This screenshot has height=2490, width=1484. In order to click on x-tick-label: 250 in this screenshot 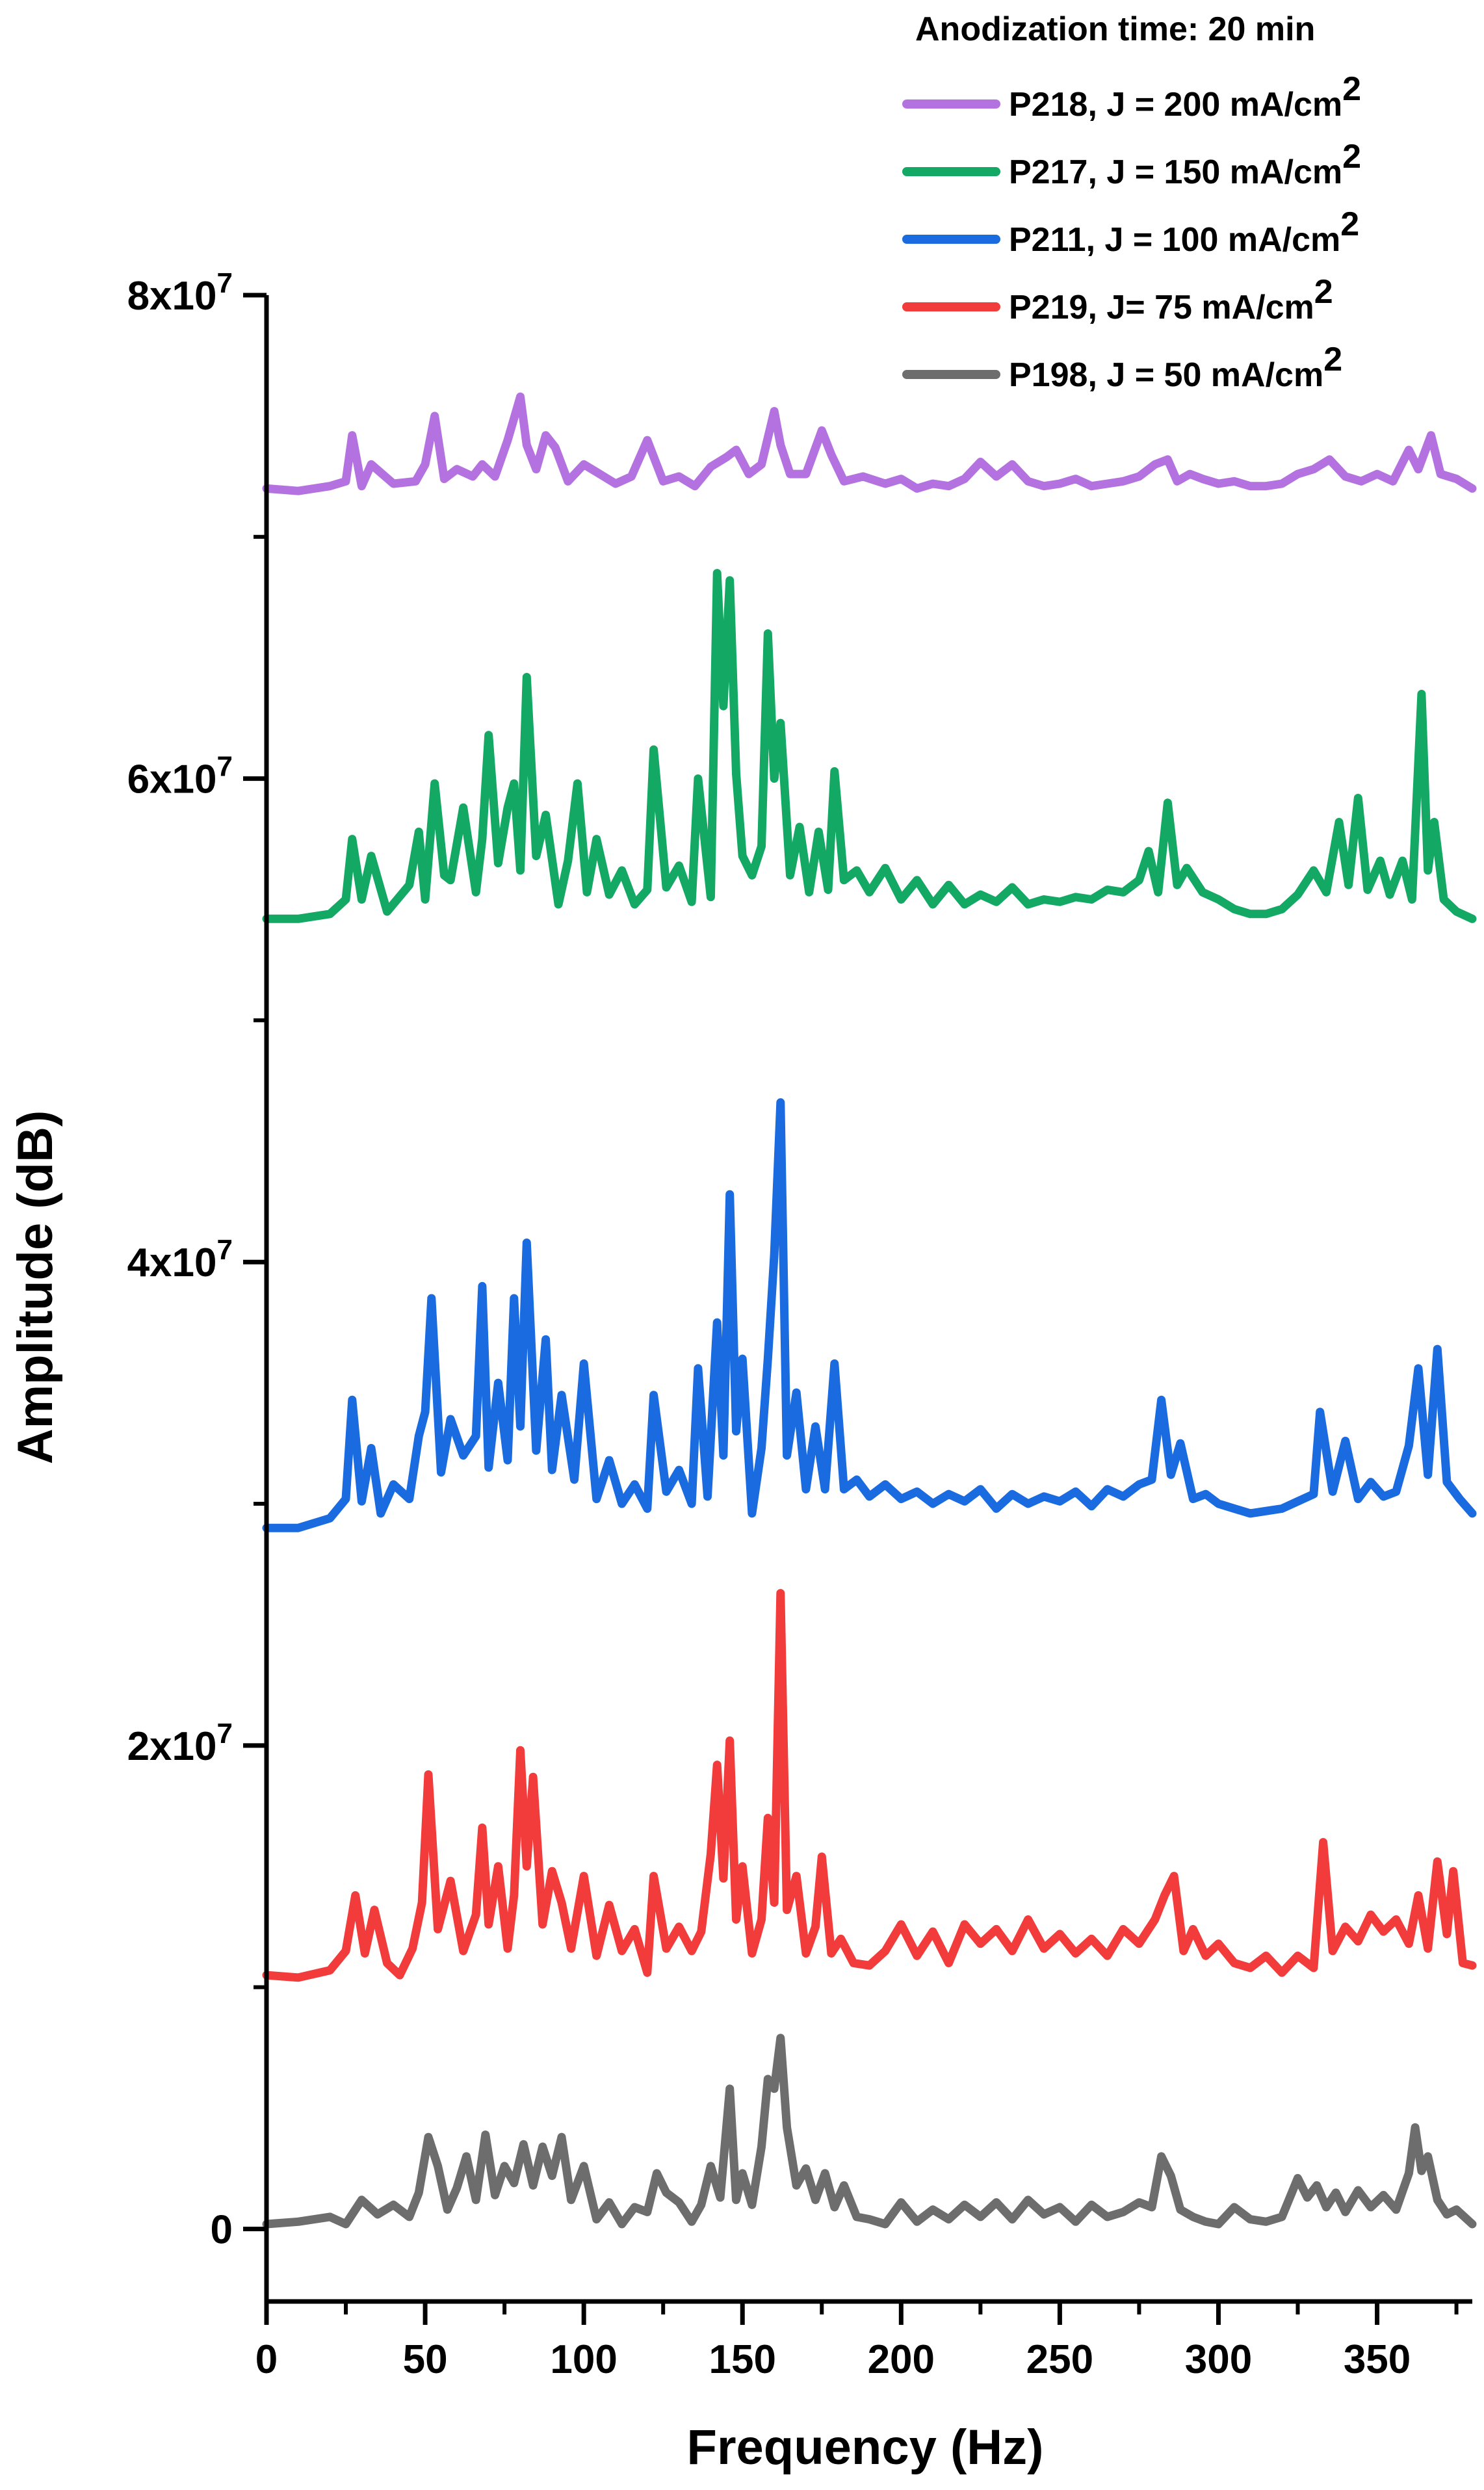, I will do `click(1060, 2359)`.